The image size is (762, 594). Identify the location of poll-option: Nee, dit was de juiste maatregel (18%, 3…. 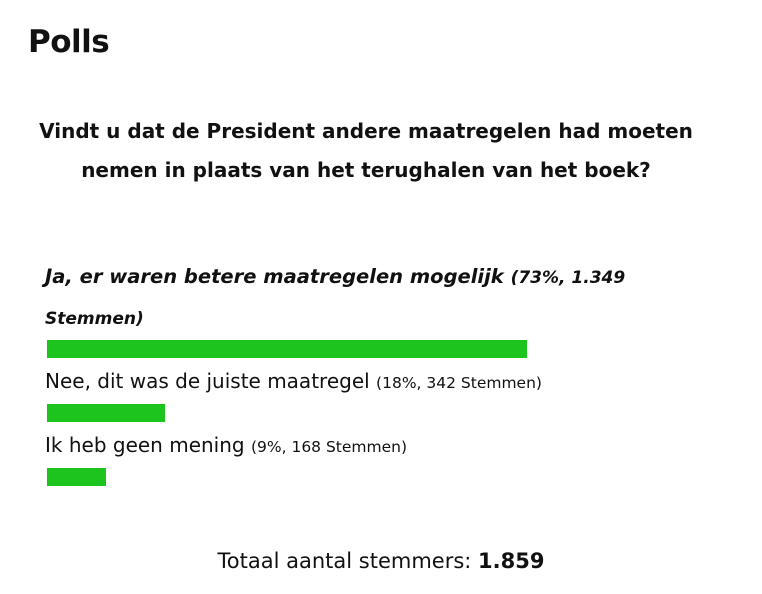
(377, 392).